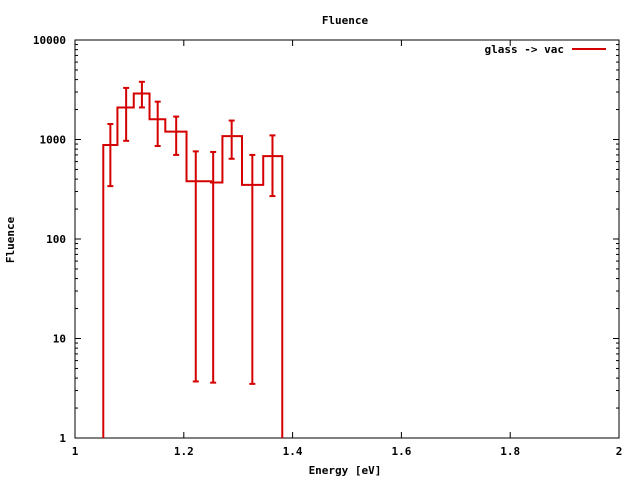 This screenshot has height=480, width=640. I want to click on y-axis-label: Fluence, so click(10, 239).